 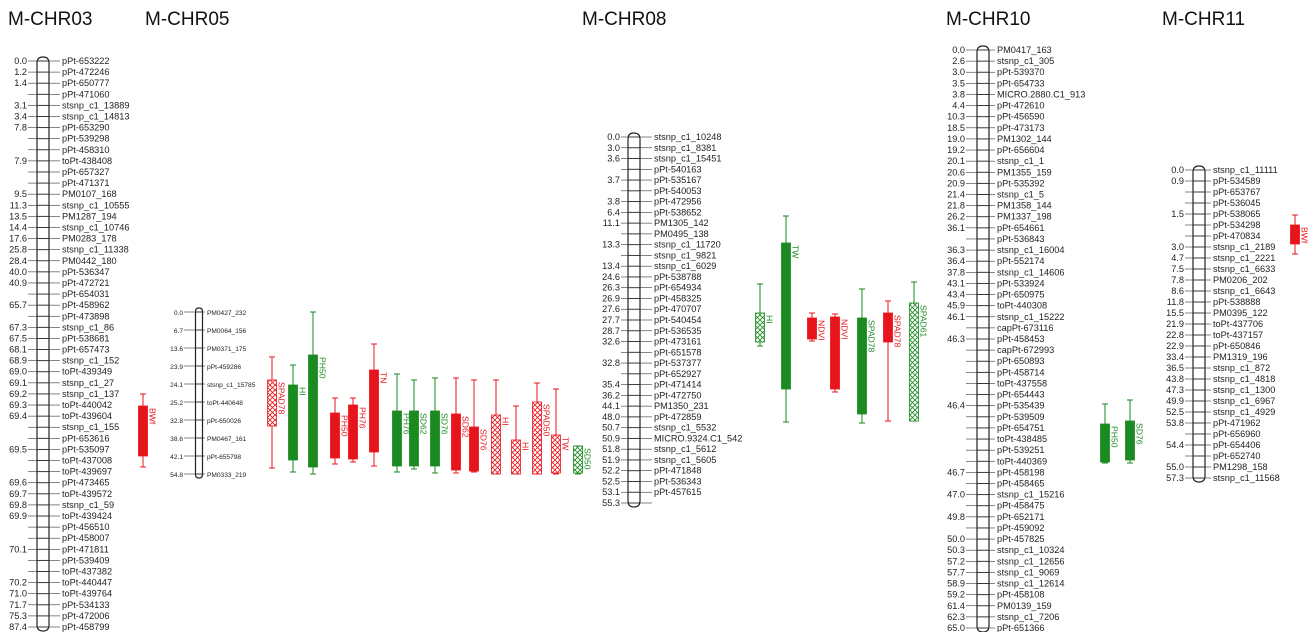 I want to click on marker-label: stsnp_c1_5532, so click(x=685, y=428).